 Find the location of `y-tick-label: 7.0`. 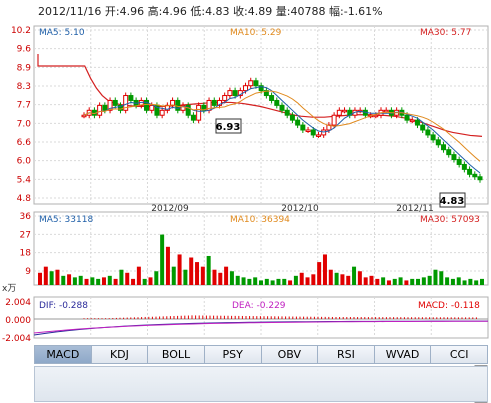

y-tick-label: 7.0 is located at coordinates (24, 124).